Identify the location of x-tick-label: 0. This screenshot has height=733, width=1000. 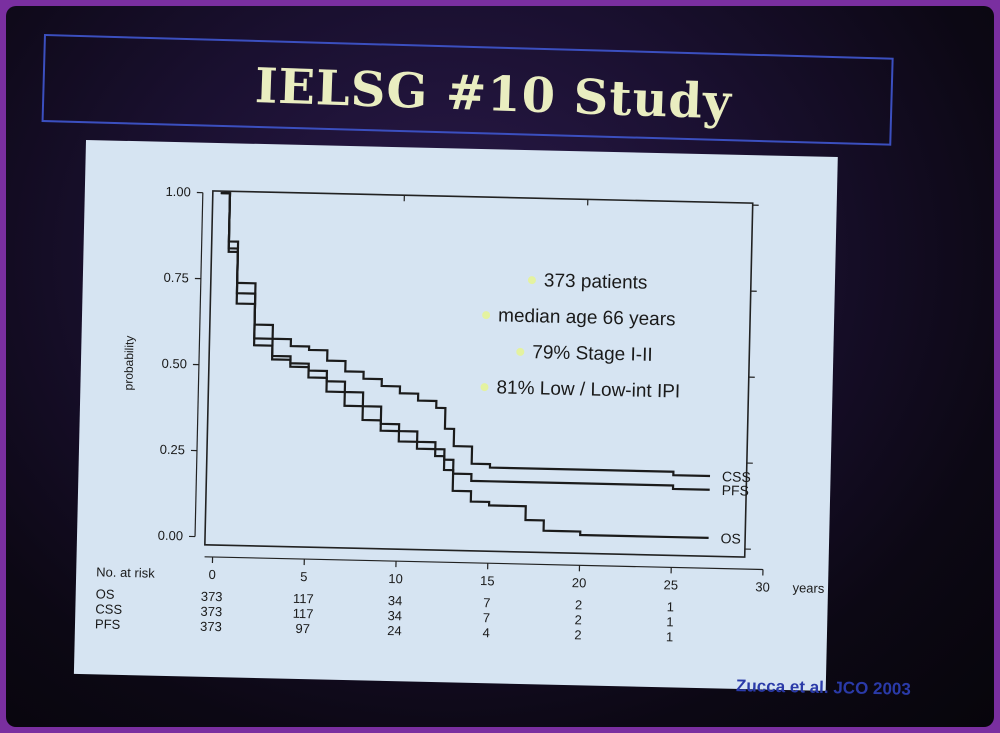
(212, 574).